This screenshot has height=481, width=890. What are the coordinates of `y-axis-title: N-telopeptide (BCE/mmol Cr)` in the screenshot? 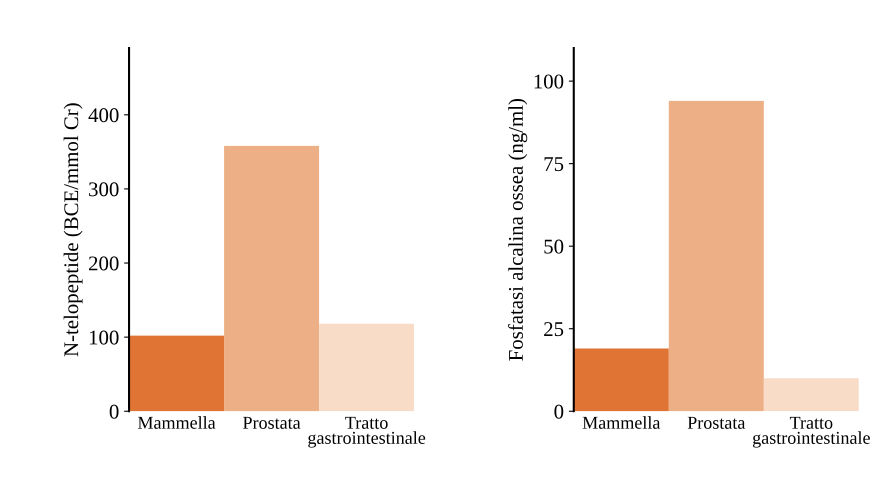 It's located at (73, 229).